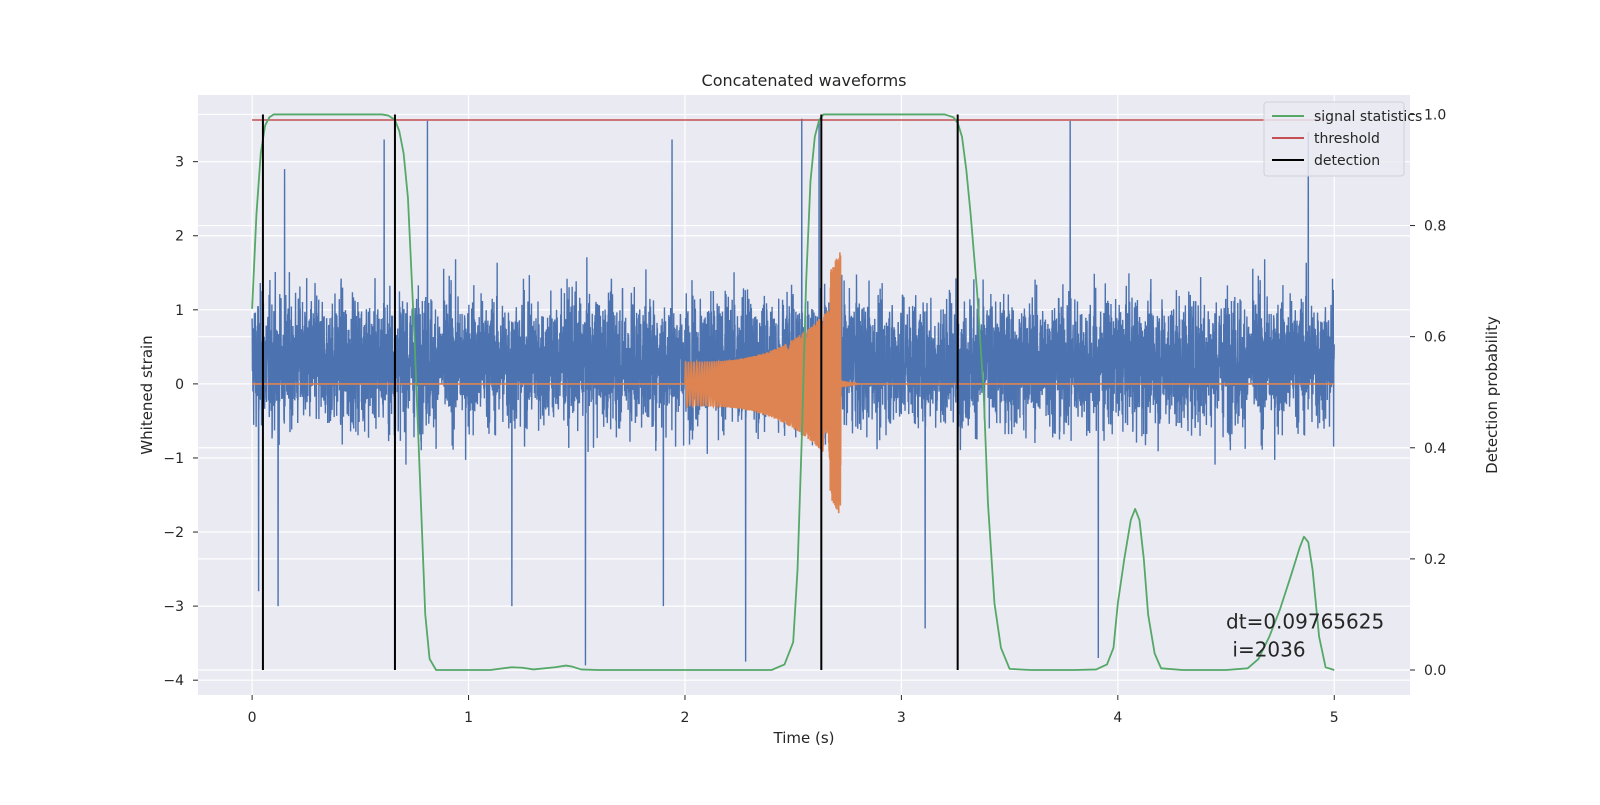 The width and height of the screenshot is (1600, 805). What do you see at coordinates (173, 459) in the screenshot?
I see `y-left-tick-label: −1` at bounding box center [173, 459].